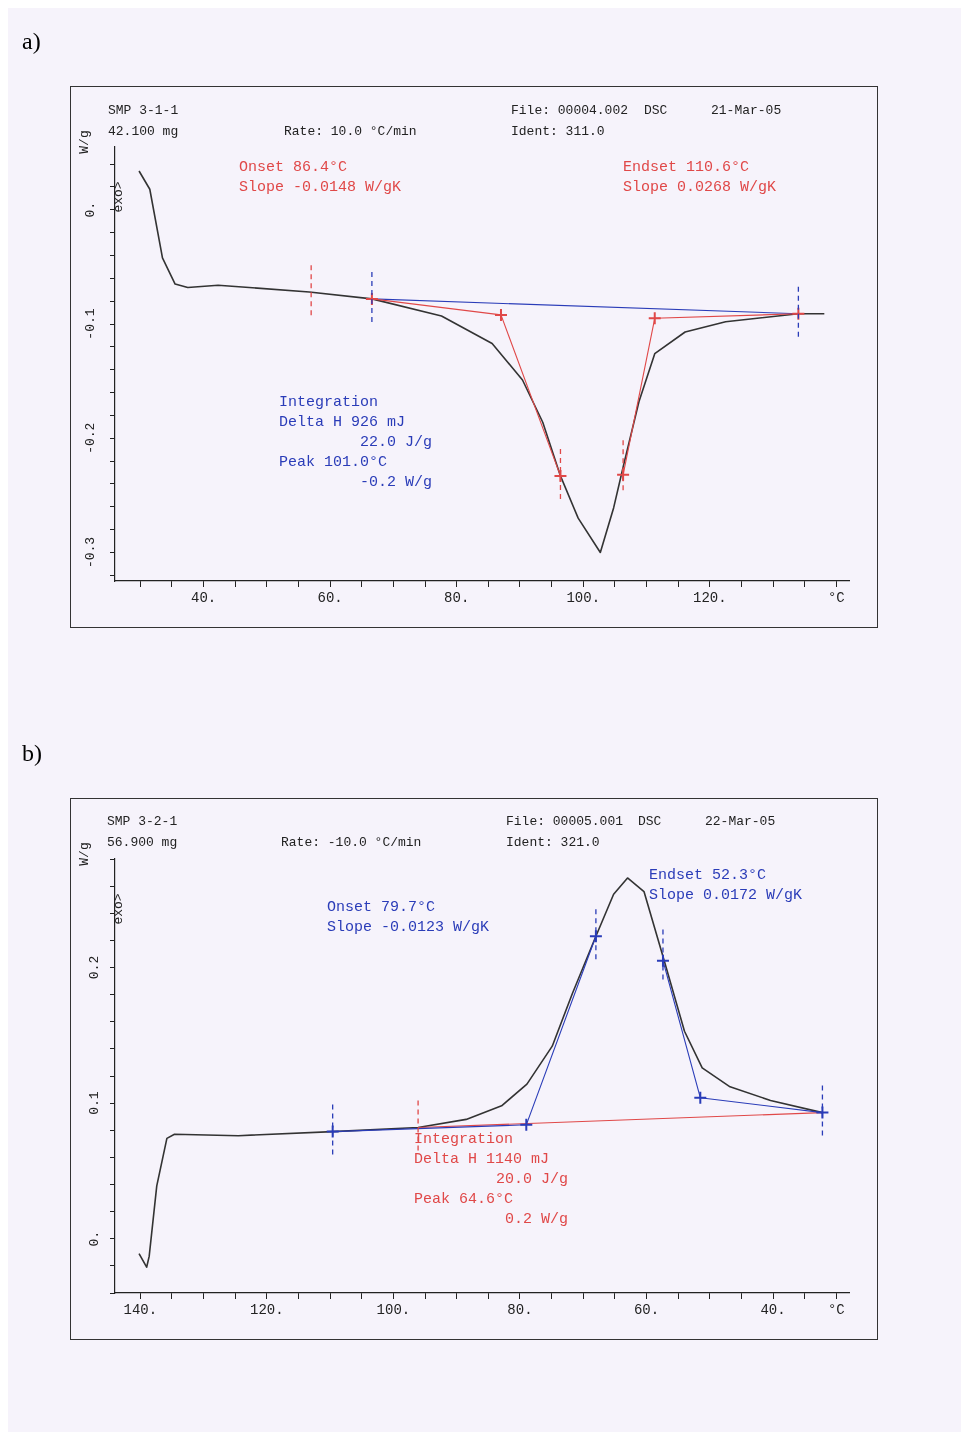 The width and height of the screenshot is (969, 1453). I want to click on text: Ident: 311.0, so click(558, 132).